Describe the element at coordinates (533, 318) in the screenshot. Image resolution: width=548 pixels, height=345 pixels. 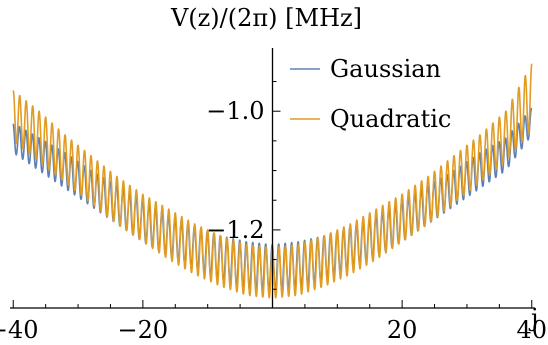
I see `x-axis-title: j` at that location.